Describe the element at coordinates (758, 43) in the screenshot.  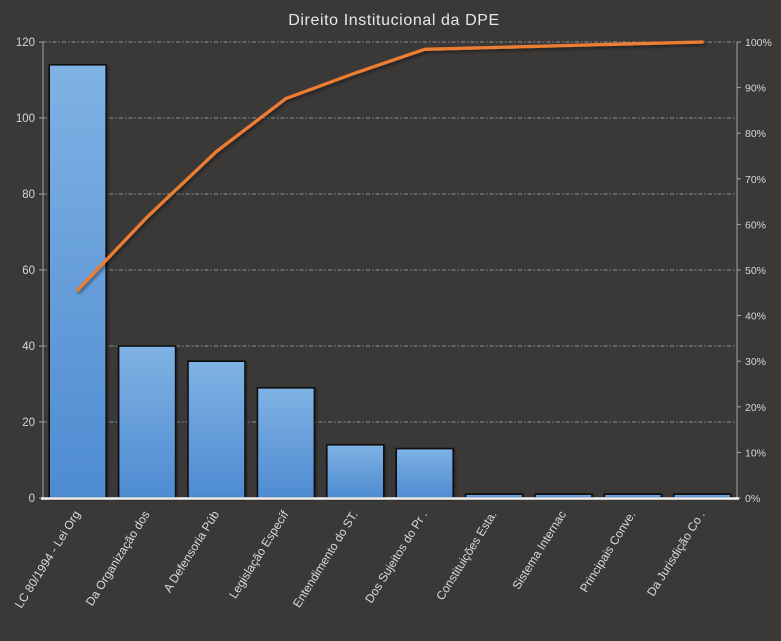
I see `right-axis-tick-label: 100%` at that location.